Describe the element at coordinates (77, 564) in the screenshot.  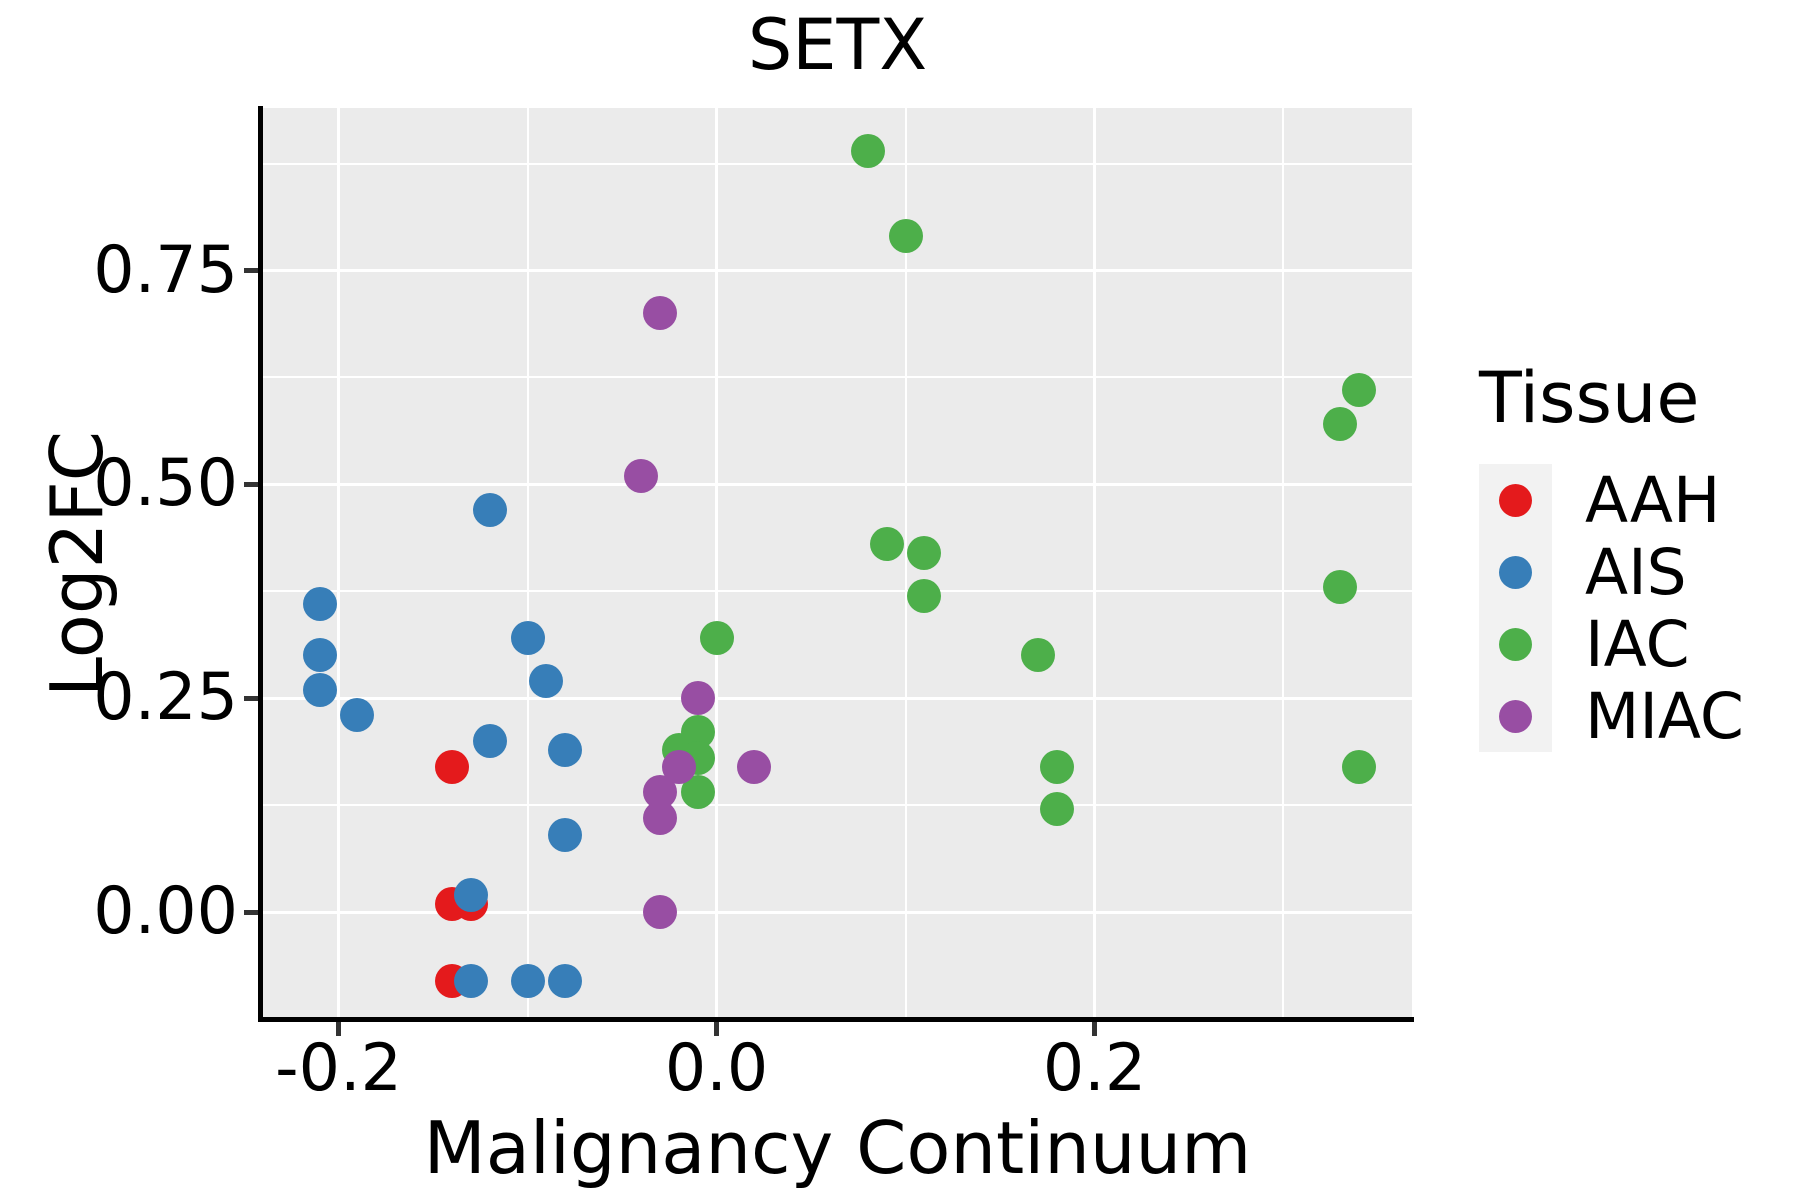
I see `y-axis-title: Log2FC` at that location.